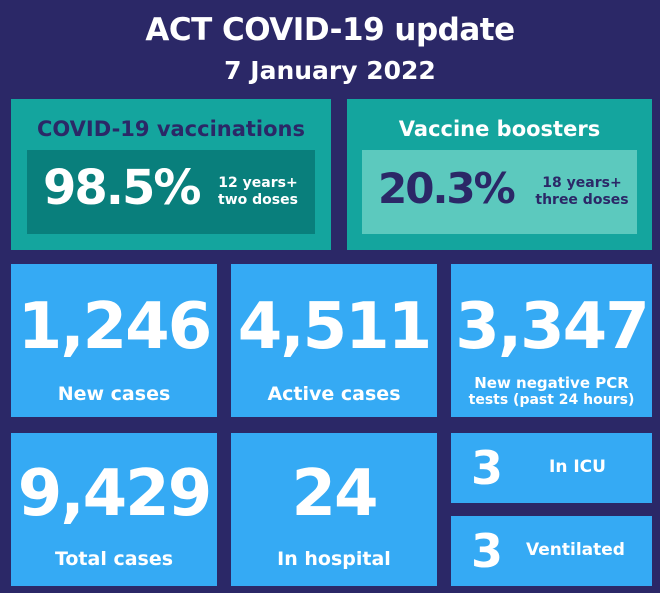 The width and height of the screenshot is (660, 593). I want to click on vaccinations-note-line2: two doses, so click(258, 200).